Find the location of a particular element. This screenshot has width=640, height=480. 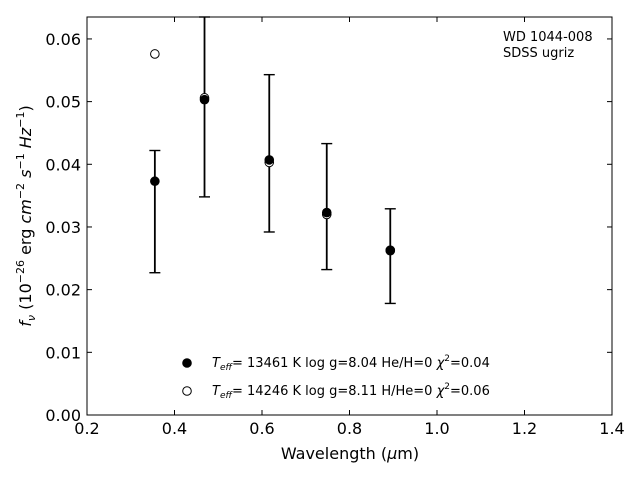

y-axis-label-part: erg is located at coordinates (25, 242).